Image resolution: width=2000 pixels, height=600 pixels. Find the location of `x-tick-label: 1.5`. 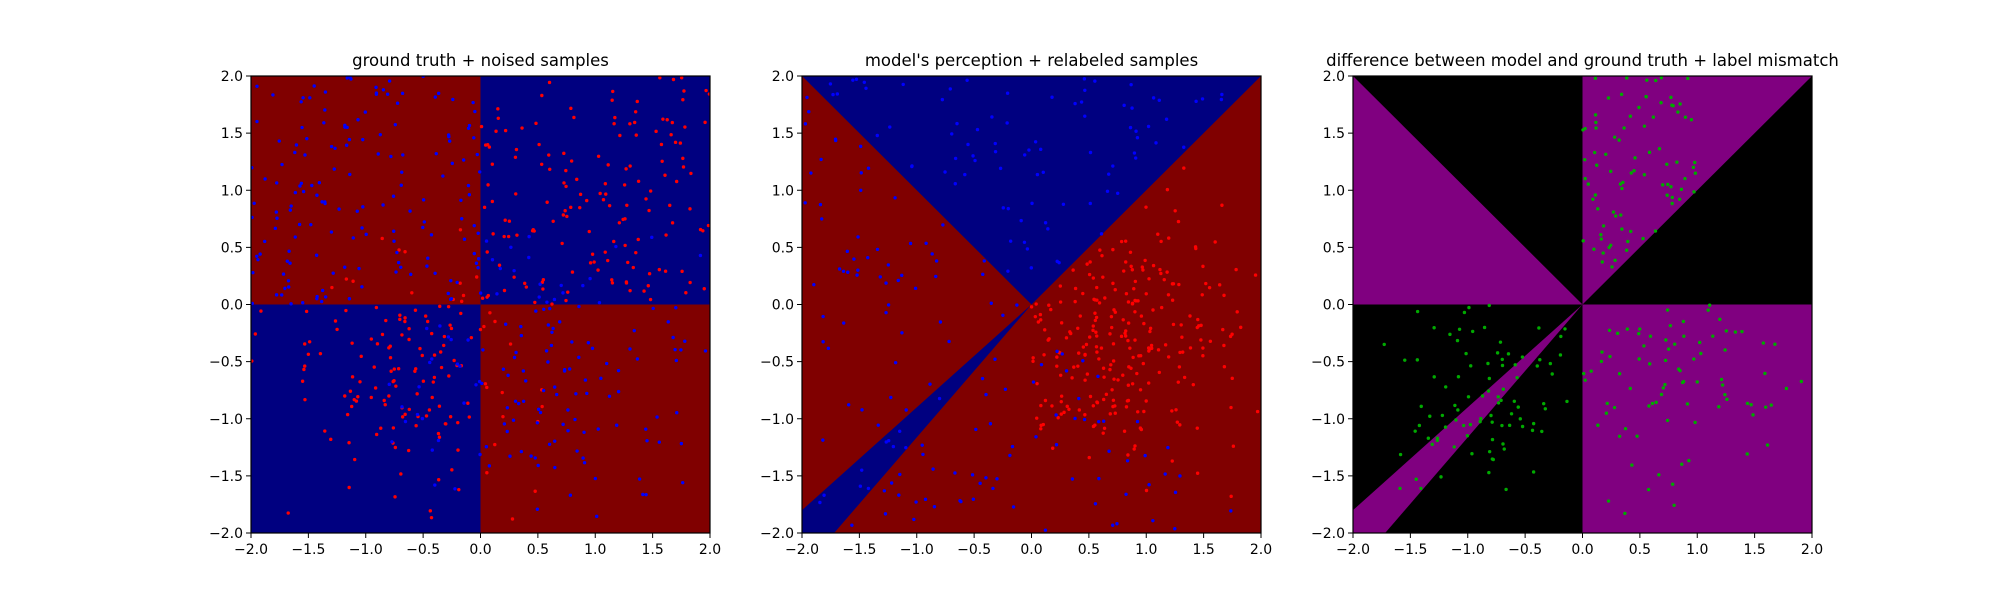

x-tick-label: 1.5 is located at coordinates (1754, 550).